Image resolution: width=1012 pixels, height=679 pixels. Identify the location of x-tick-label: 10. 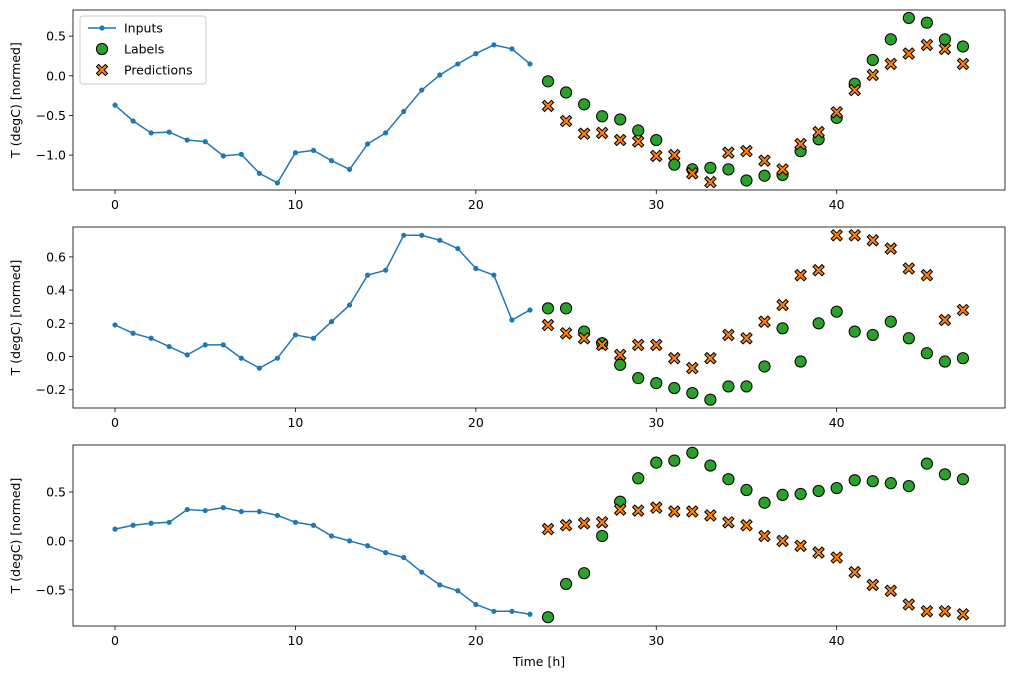
(295, 640).